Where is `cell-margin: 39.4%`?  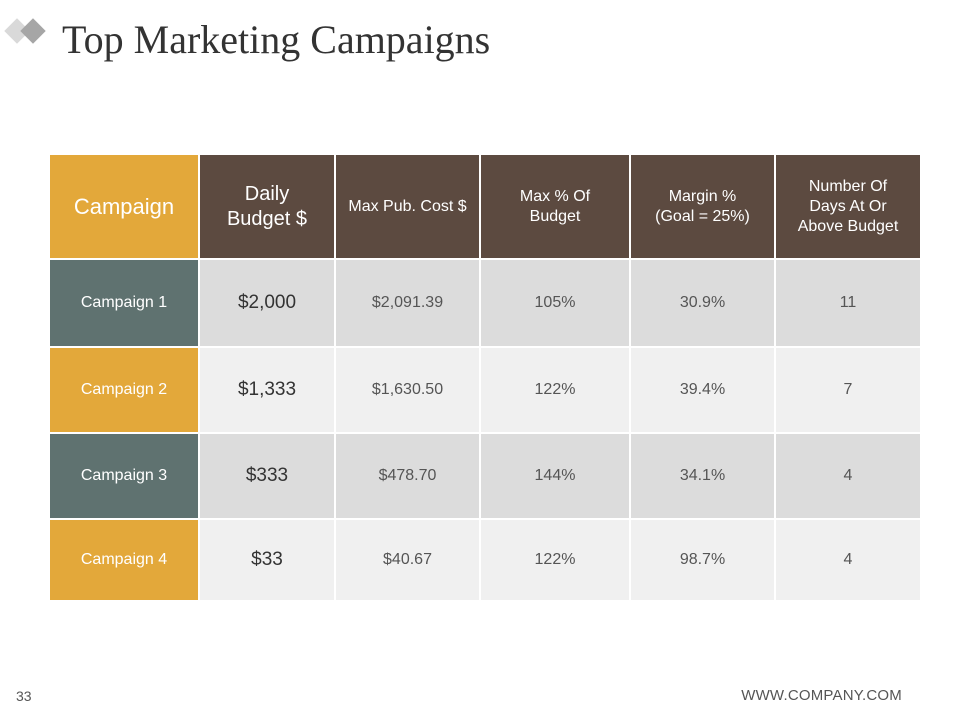
cell-margin: 39.4% is located at coordinates (702, 390).